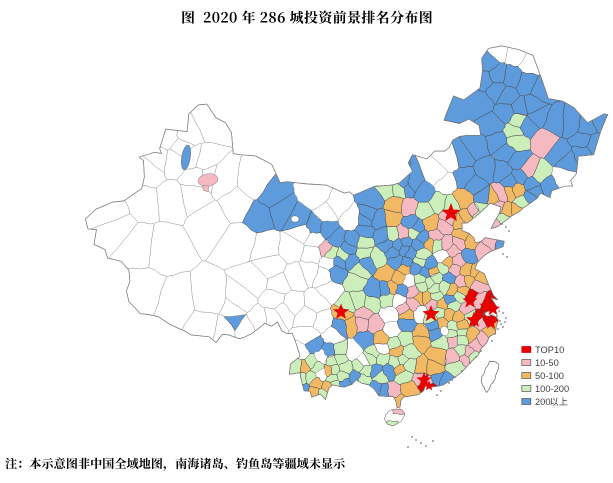 Image resolution: width=613 pixels, height=483 pixels. I want to click on svg-text: 50-100, so click(549, 376).